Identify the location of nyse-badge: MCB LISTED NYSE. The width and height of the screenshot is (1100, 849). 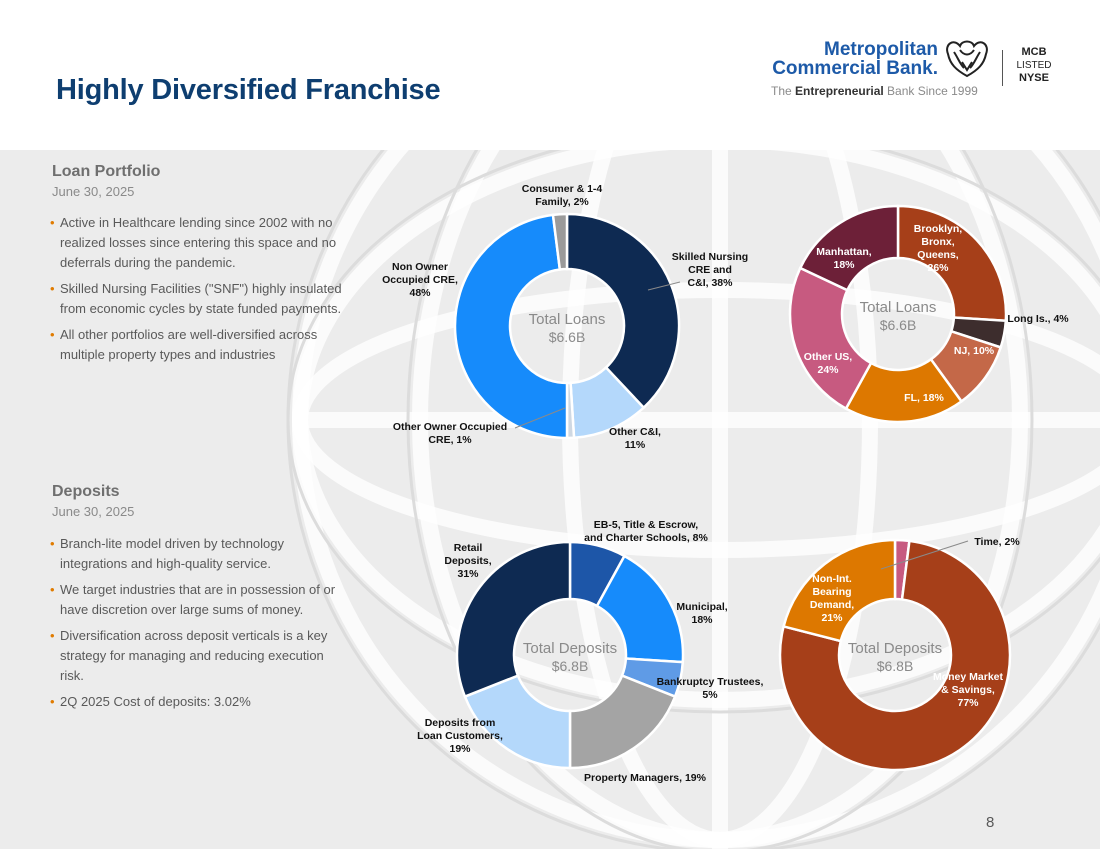
(1034, 65).